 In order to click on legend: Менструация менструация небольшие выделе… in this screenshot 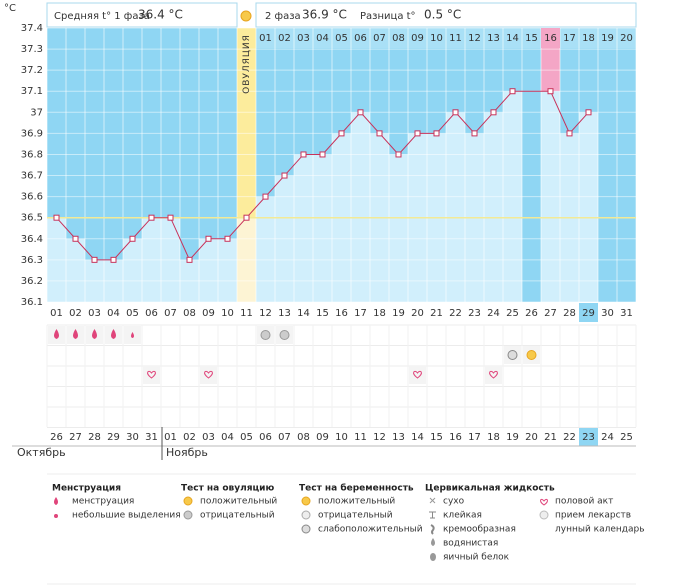, I will do `click(348, 523)`.